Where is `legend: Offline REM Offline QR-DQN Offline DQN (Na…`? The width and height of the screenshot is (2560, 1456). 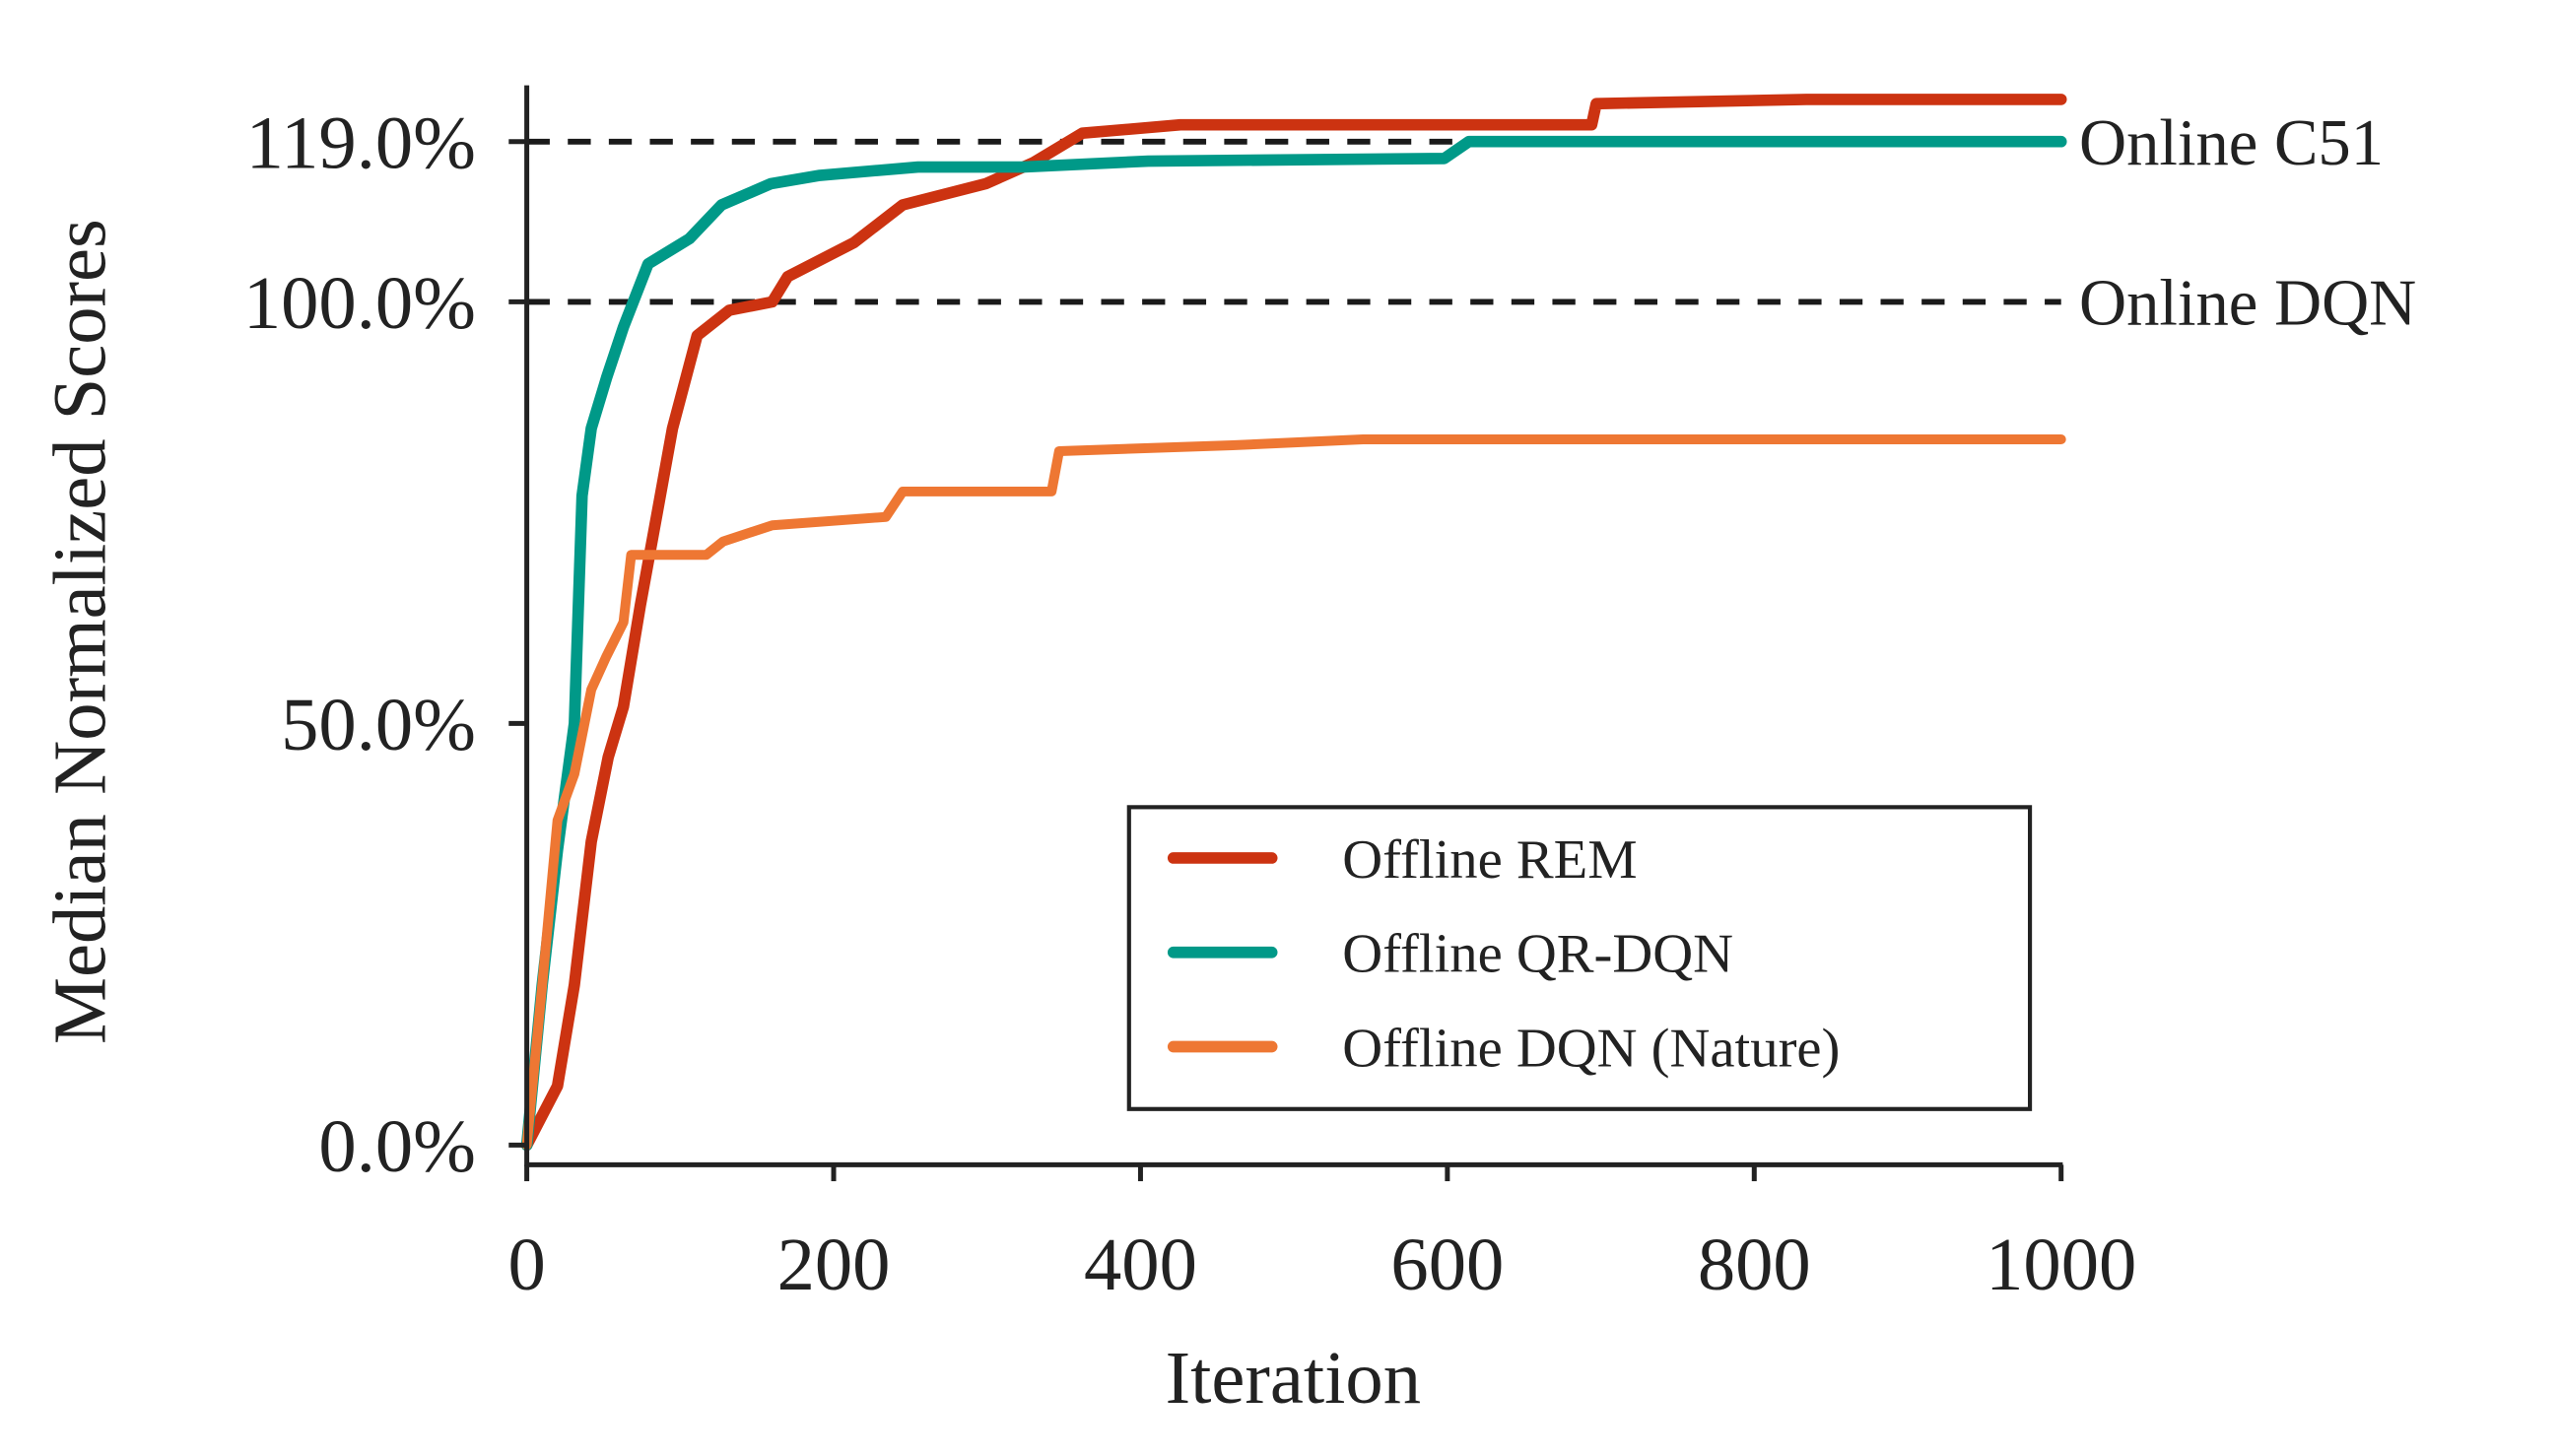 legend: Offline REM Offline QR-DQN Offline DQN (Na… is located at coordinates (1580, 958).